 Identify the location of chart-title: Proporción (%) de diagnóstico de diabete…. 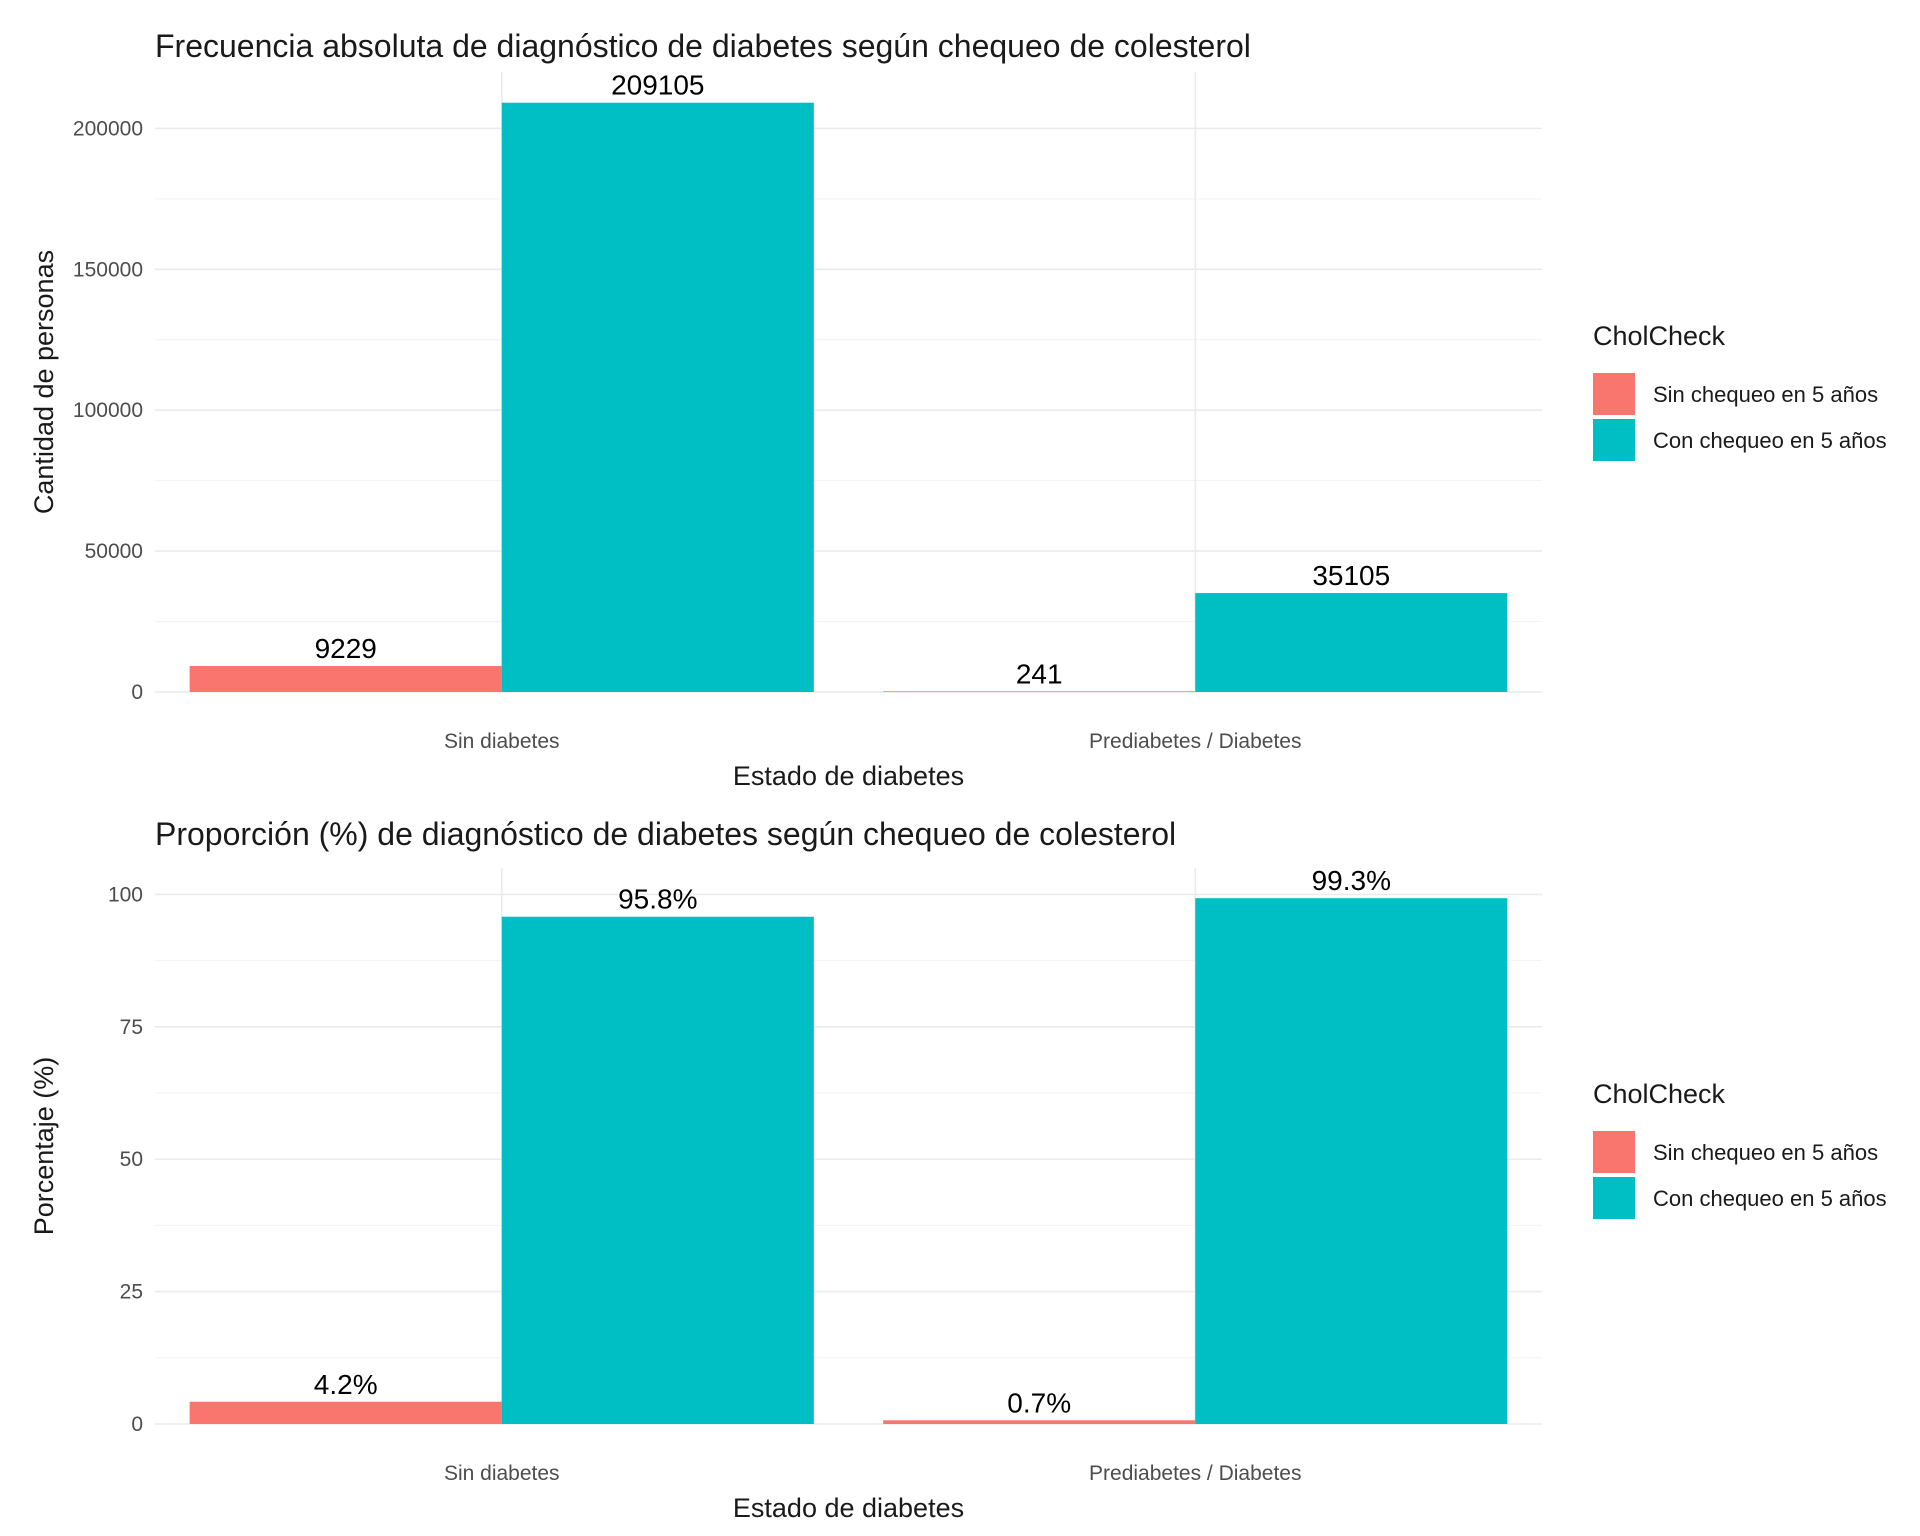
(665, 834).